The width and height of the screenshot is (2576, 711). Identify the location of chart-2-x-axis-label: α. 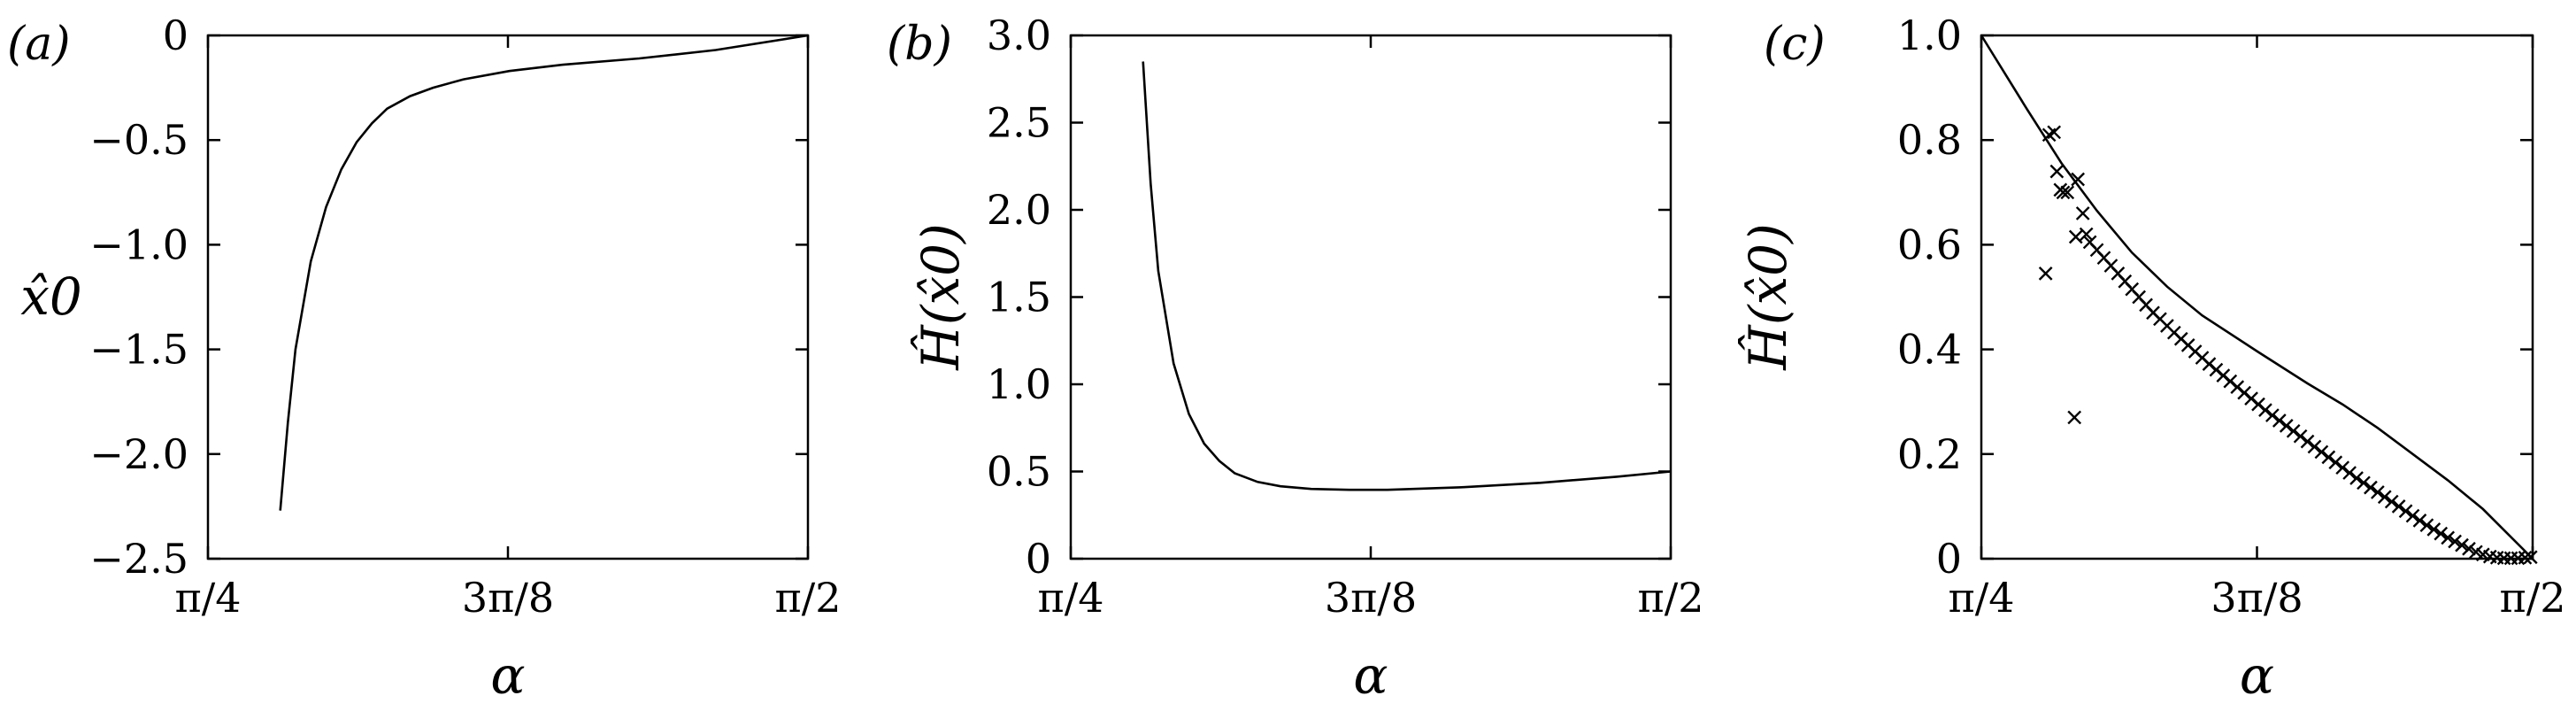
(1370, 675).